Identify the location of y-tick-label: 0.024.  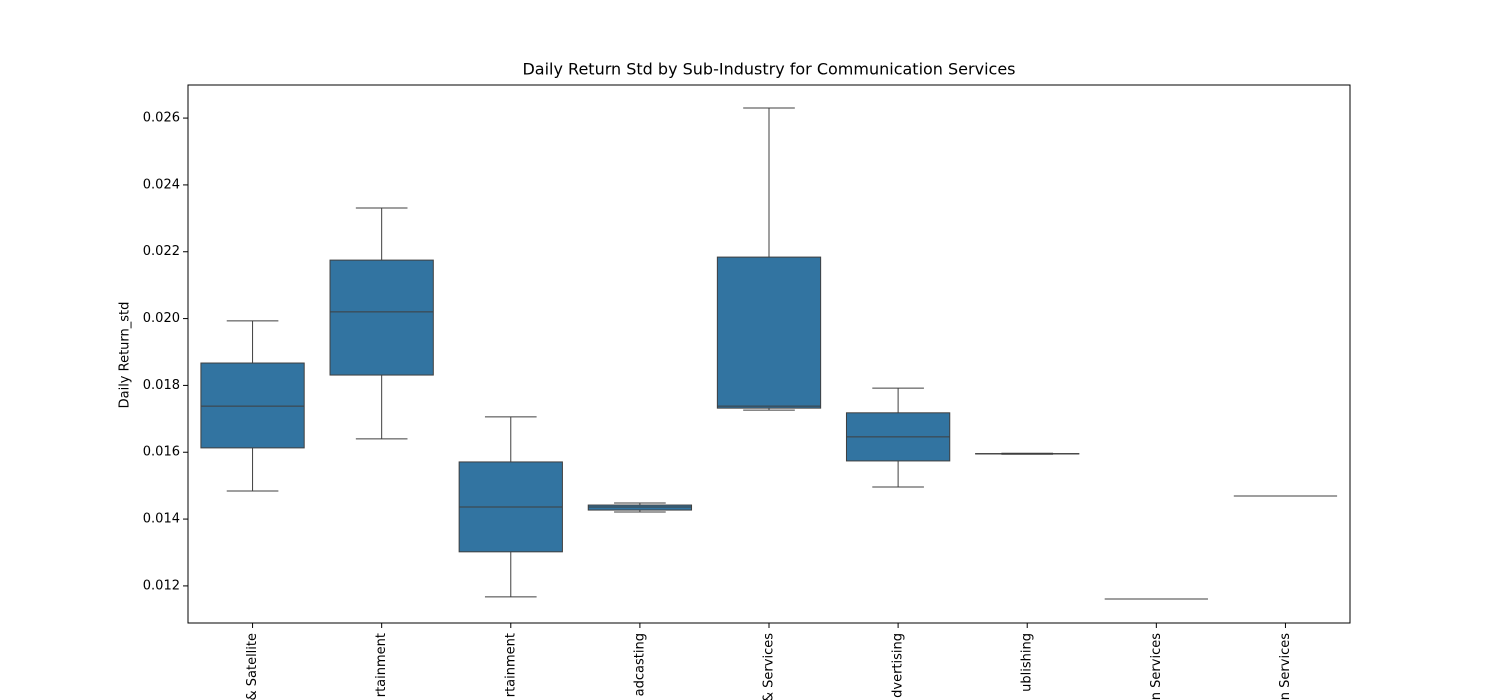
(161, 184).